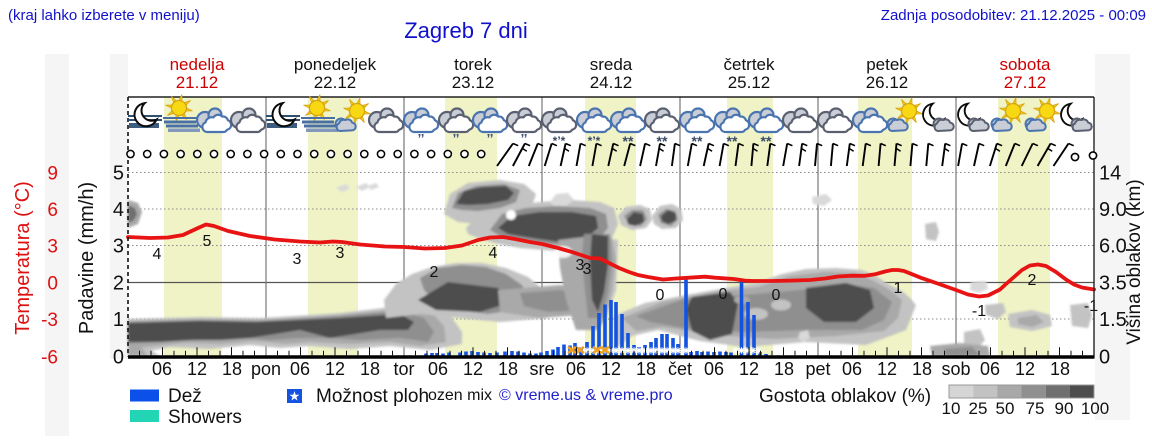  Describe the element at coordinates (197, 64) in the screenshot. I see `svg-text: nedelja` at that location.